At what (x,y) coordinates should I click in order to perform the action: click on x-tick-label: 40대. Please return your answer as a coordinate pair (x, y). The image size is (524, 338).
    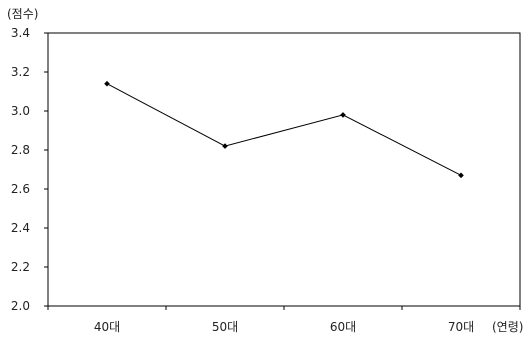
    Looking at the image, I should click on (107, 327).